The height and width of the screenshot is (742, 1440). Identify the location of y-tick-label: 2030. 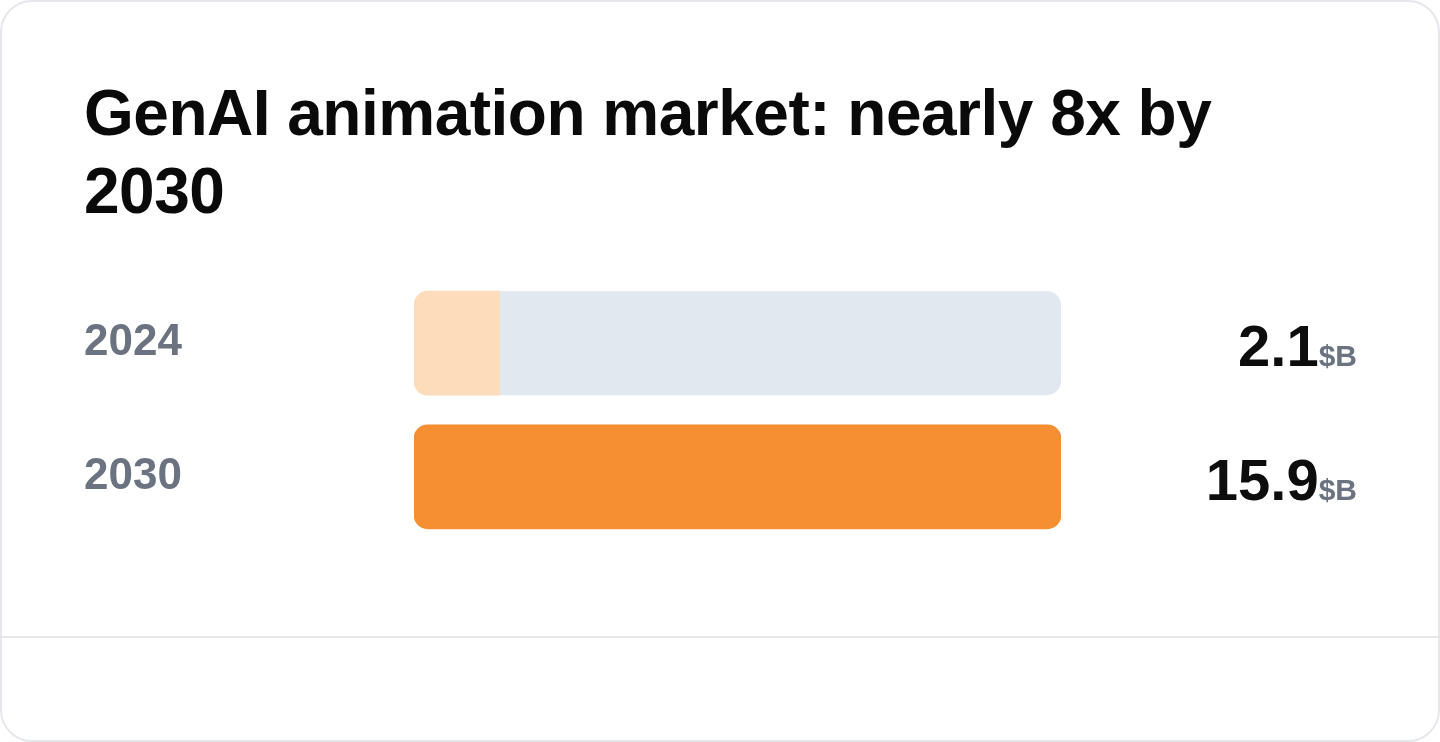
(133, 473).